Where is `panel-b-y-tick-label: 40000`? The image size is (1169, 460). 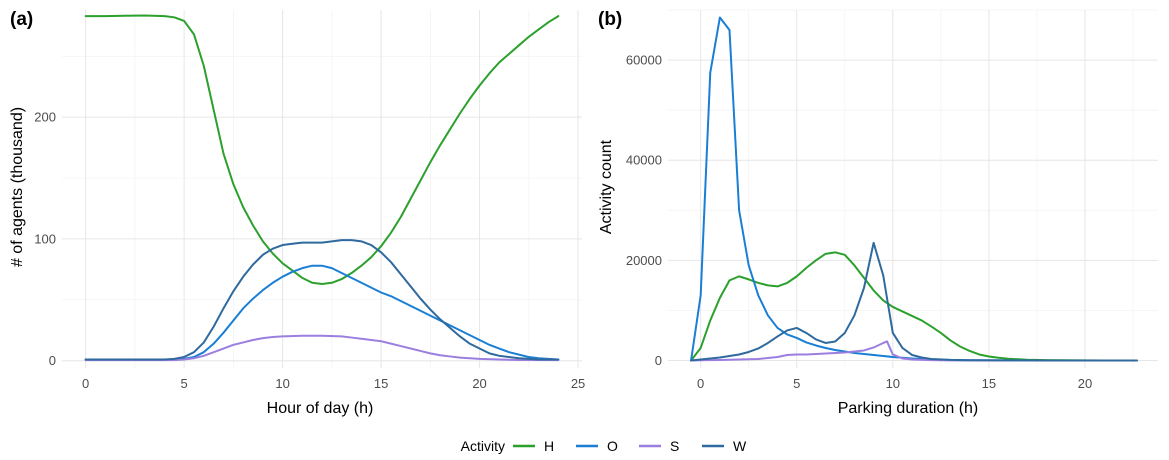
panel-b-y-tick-label: 40000 is located at coordinates (644, 160).